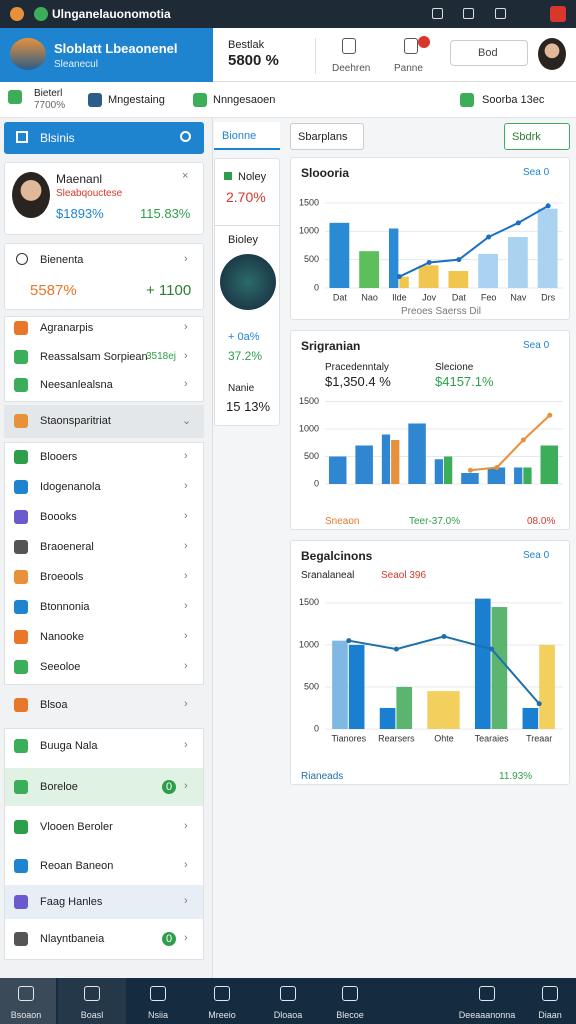  What do you see at coordinates (244, 100) in the screenshot?
I see `tab: Nnngesaoen` at bounding box center [244, 100].